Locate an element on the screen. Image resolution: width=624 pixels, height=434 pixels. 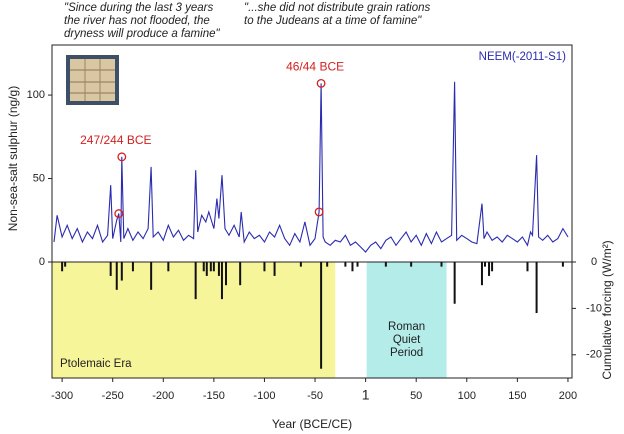
quote: dryness will produce a famine" is located at coordinates (142, 34).